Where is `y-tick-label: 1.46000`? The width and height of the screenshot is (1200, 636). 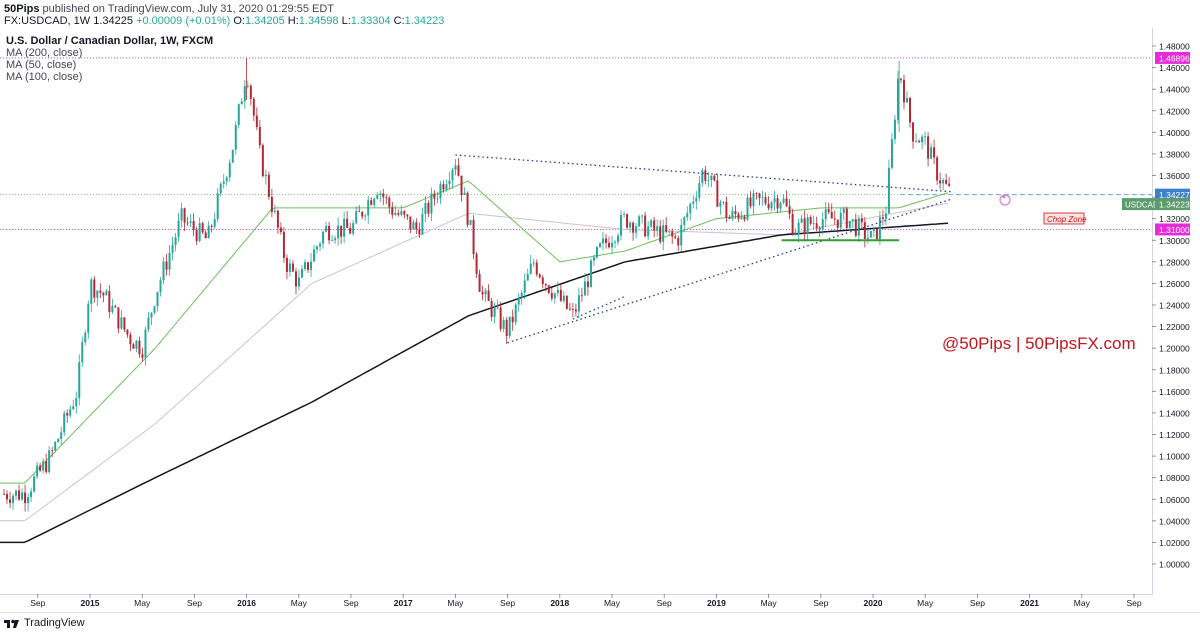 y-tick-label: 1.46000 is located at coordinates (1174, 68).